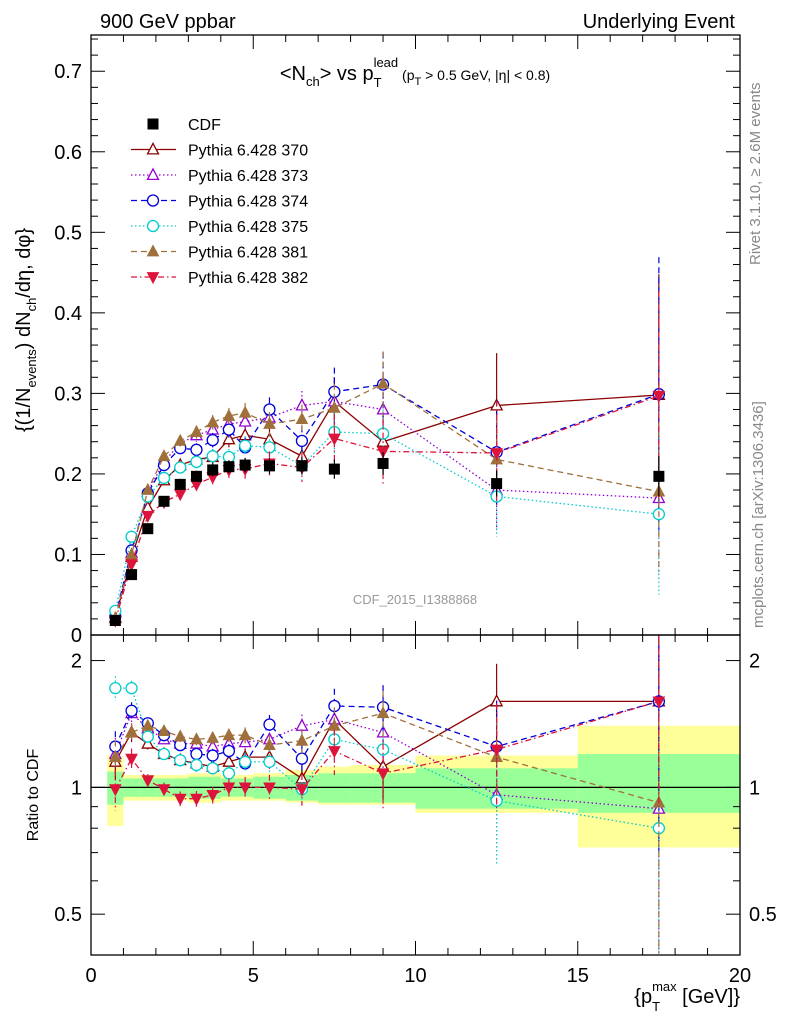 The width and height of the screenshot is (786, 1024). What do you see at coordinates (578, 976) in the screenshot?
I see `x-tick-label: 15` at bounding box center [578, 976].